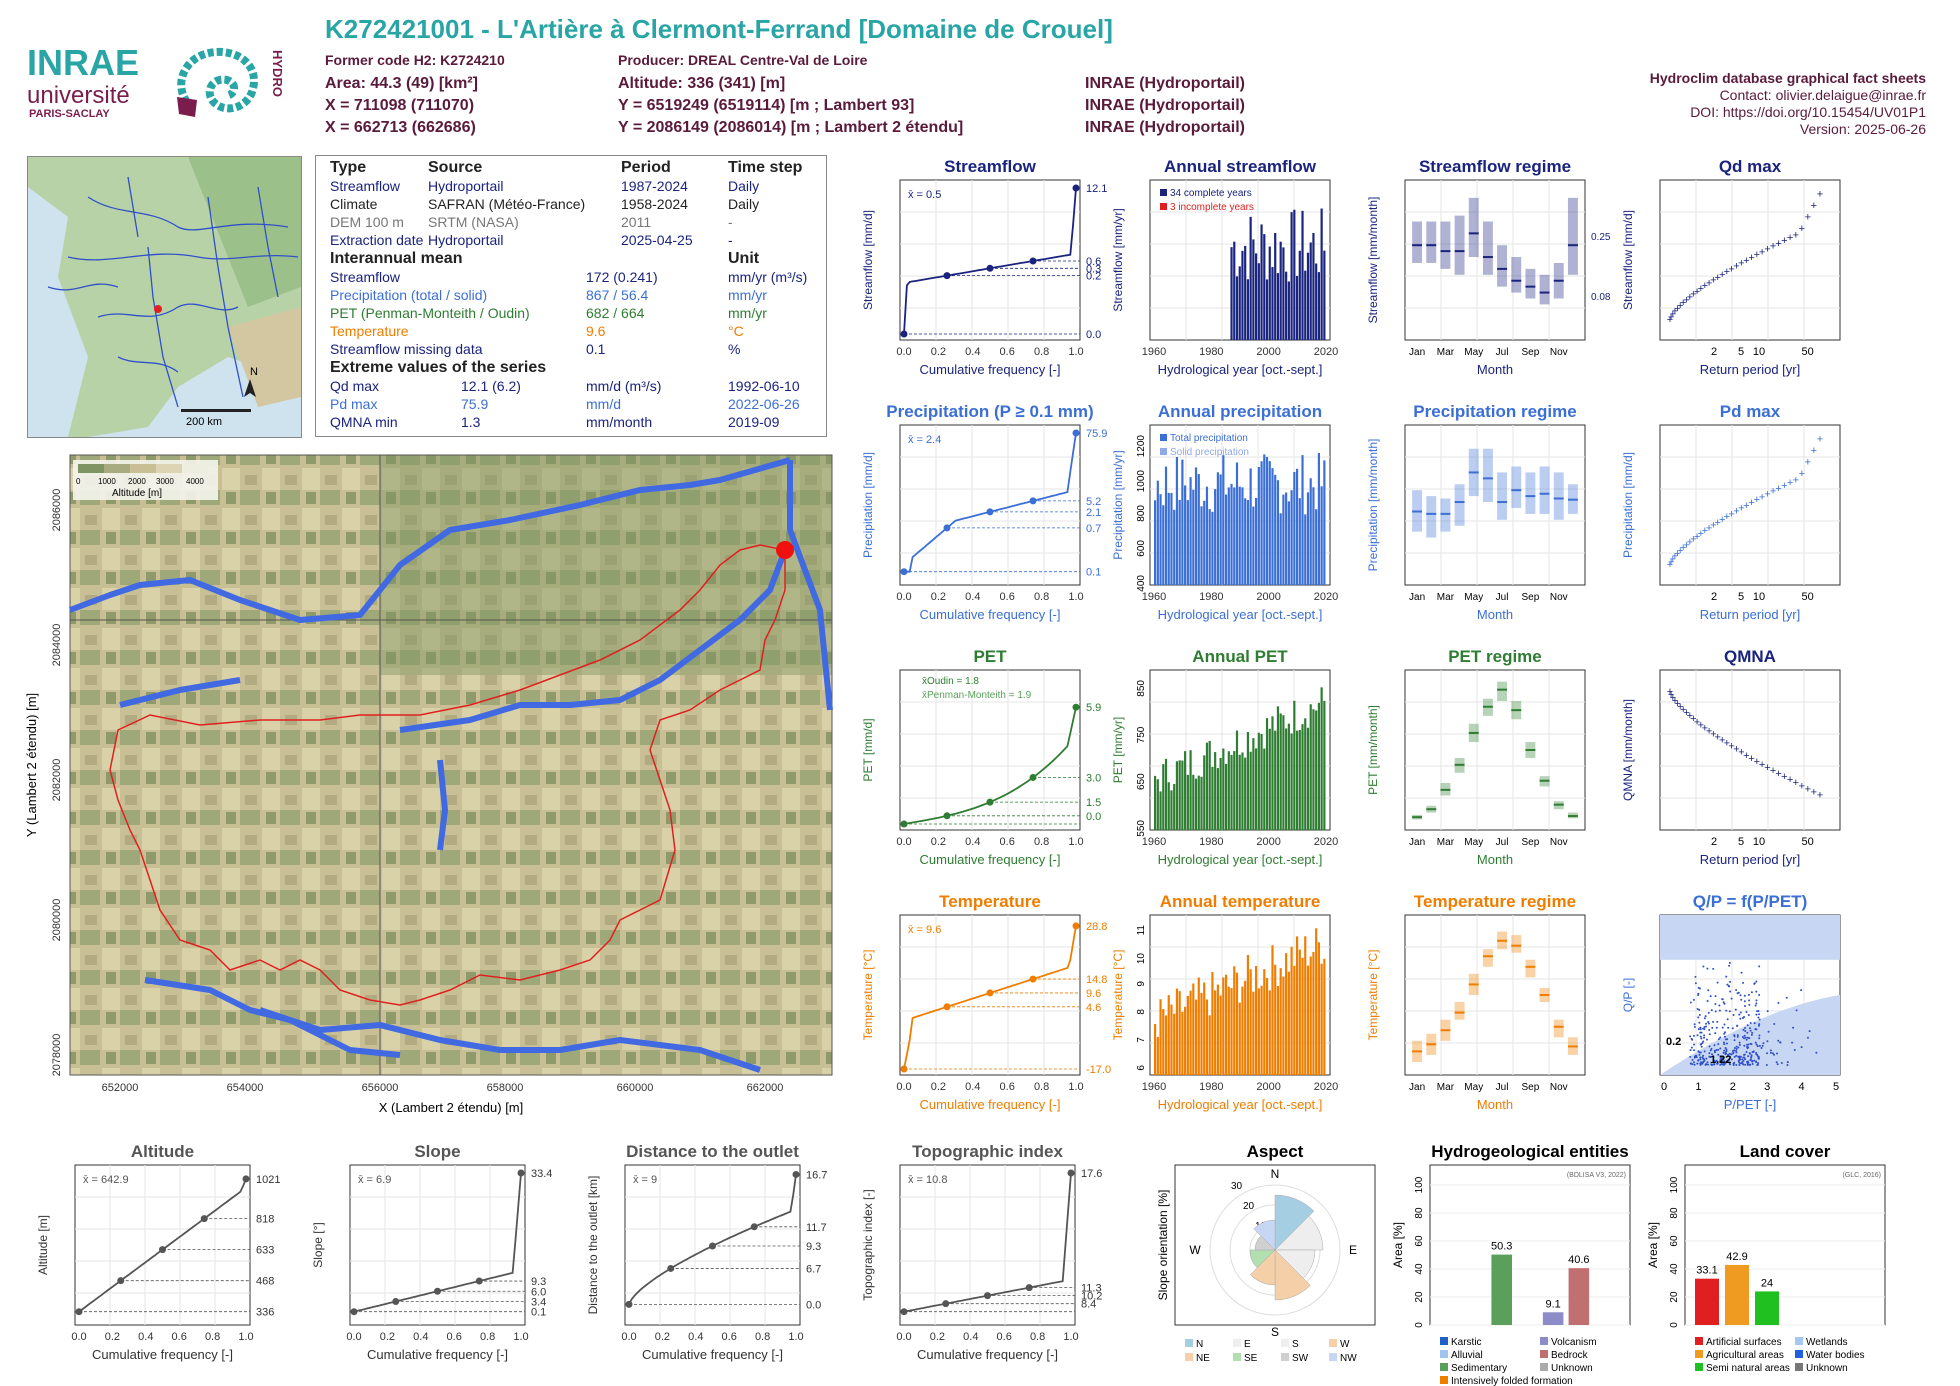 The width and height of the screenshot is (1960, 1386). I want to click on landcover-title: Land cover, so click(1785, 1151).